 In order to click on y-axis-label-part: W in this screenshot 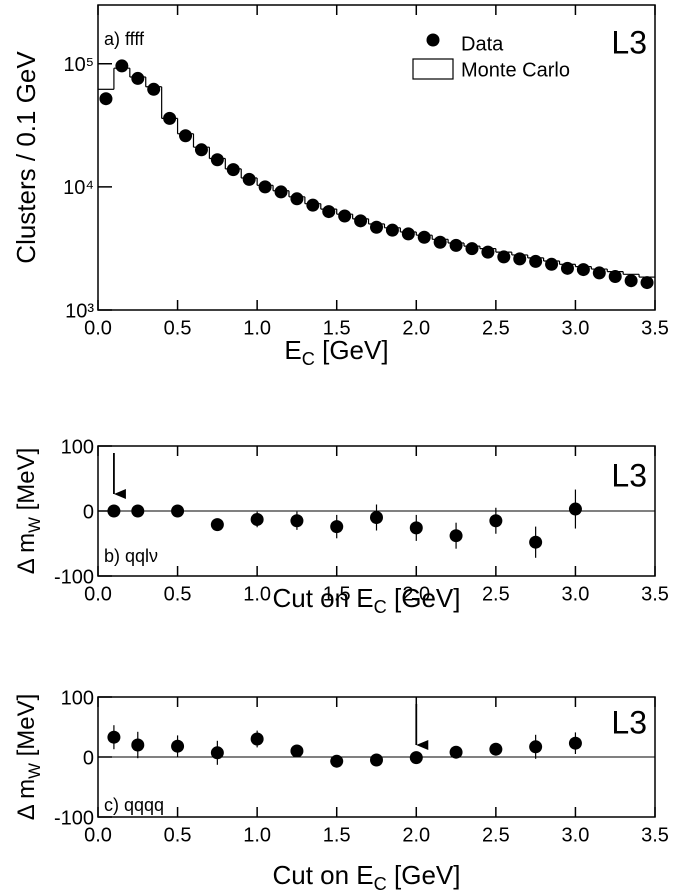, I will do `click(34, 525)`.